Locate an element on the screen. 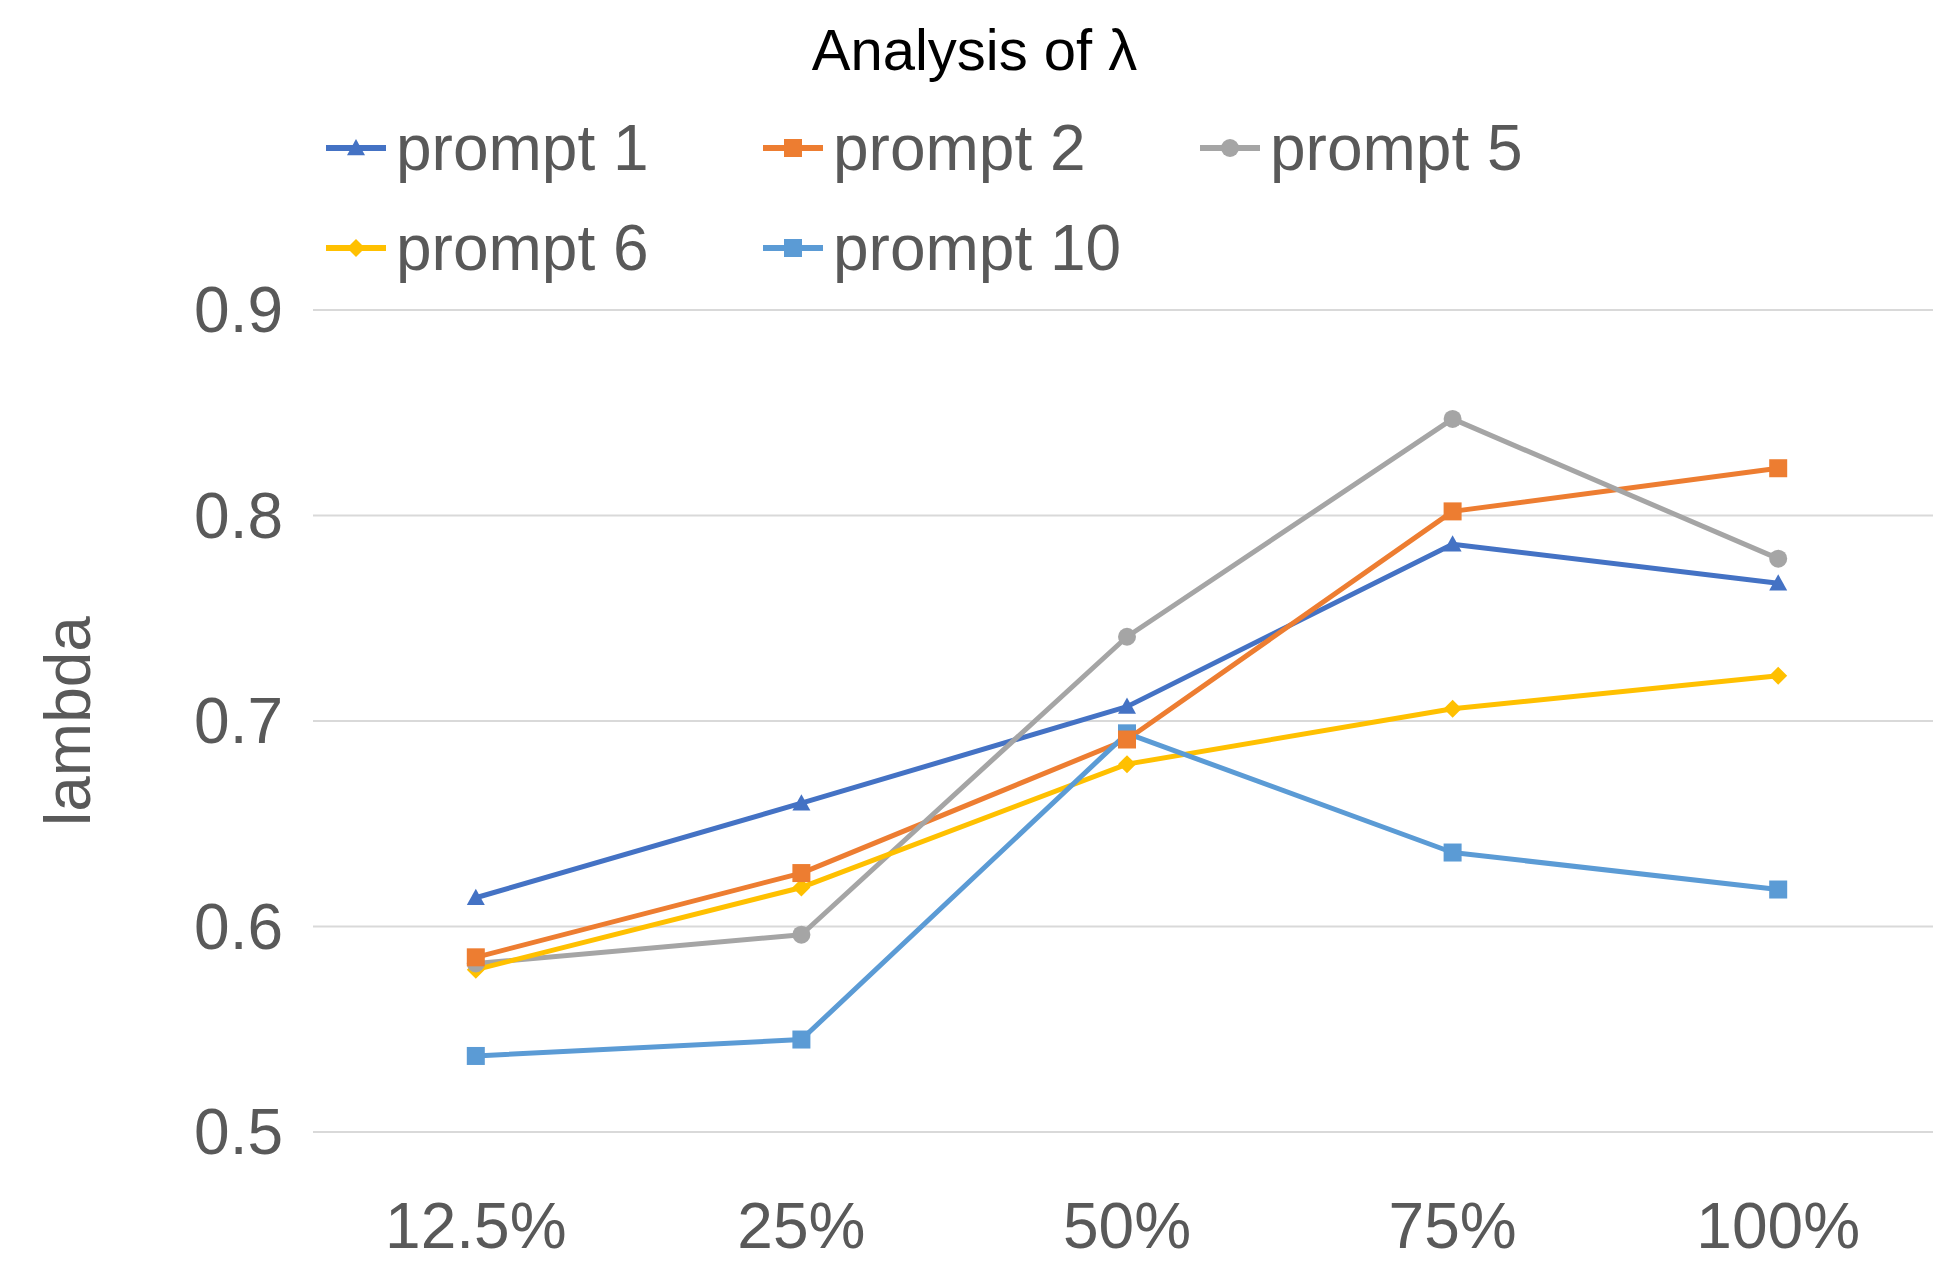  legend-label: prompt 1 is located at coordinates (522, 148).